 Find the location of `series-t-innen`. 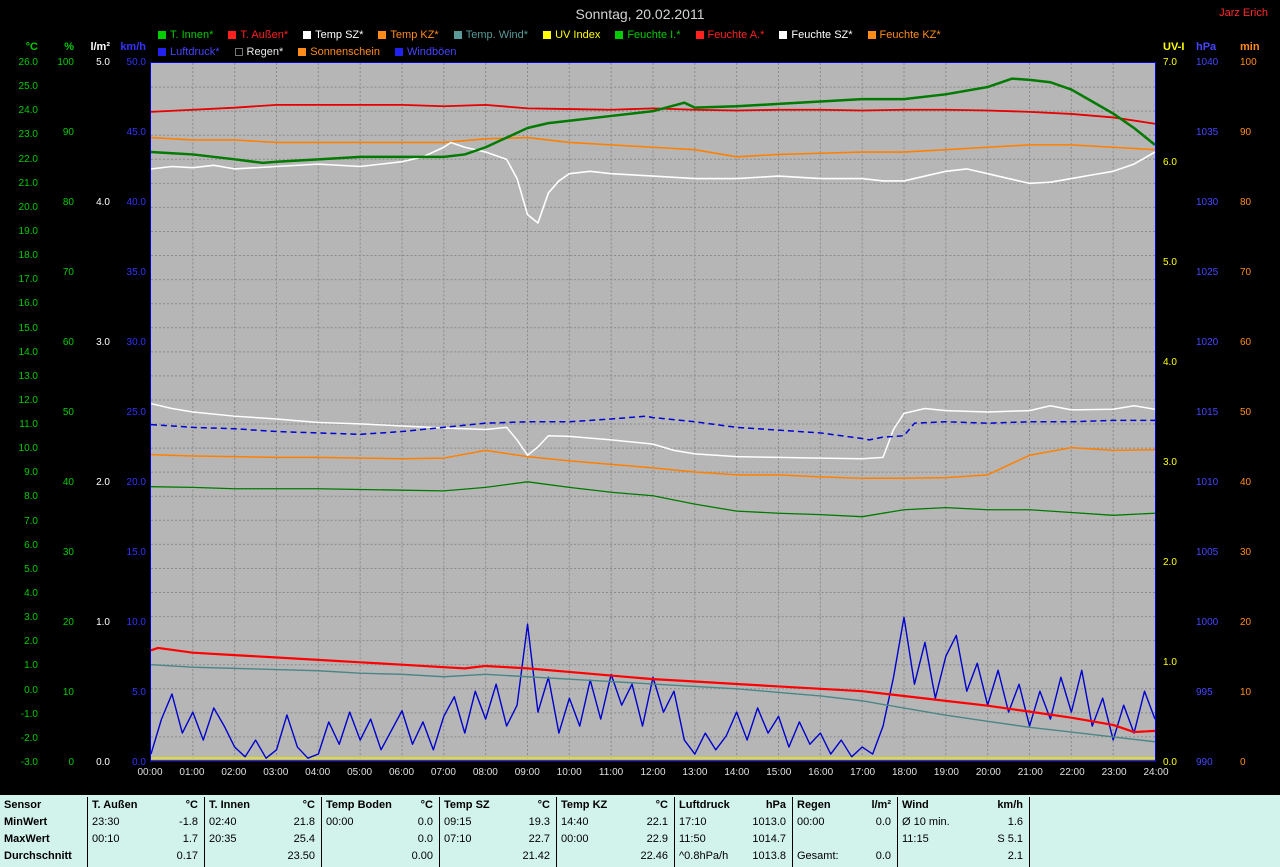

series-t-innen is located at coordinates (653, 121).